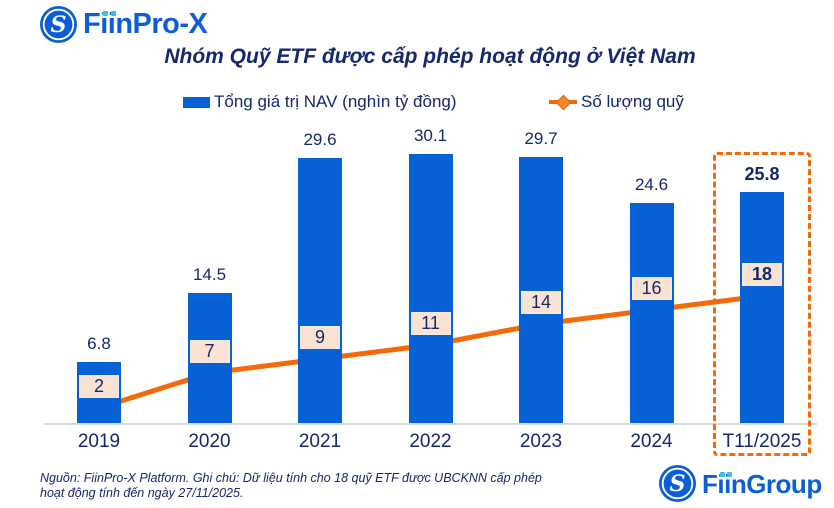  I want to click on fund-count-label: 16, so click(651, 288).